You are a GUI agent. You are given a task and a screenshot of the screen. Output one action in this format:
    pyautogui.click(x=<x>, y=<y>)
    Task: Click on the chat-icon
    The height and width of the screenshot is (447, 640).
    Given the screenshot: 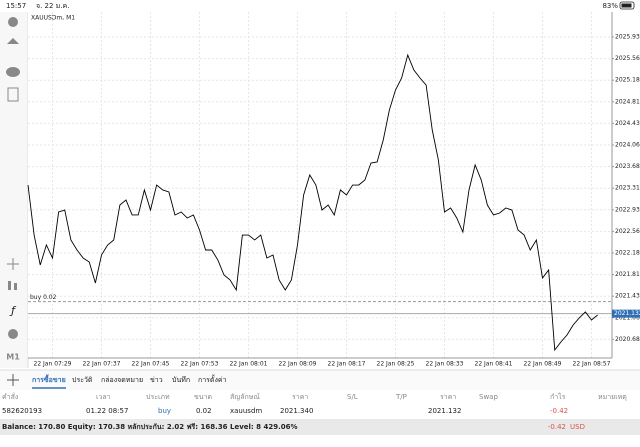 What is the action you would take?
    pyautogui.click(x=13, y=72)
    